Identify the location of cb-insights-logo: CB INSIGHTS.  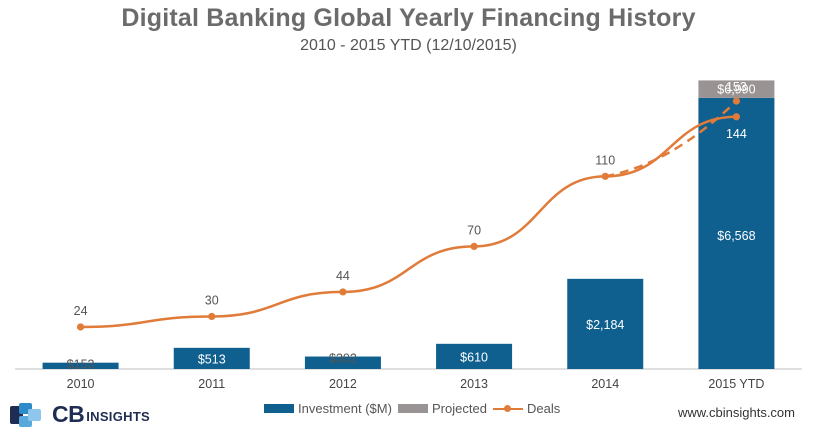
(80, 414).